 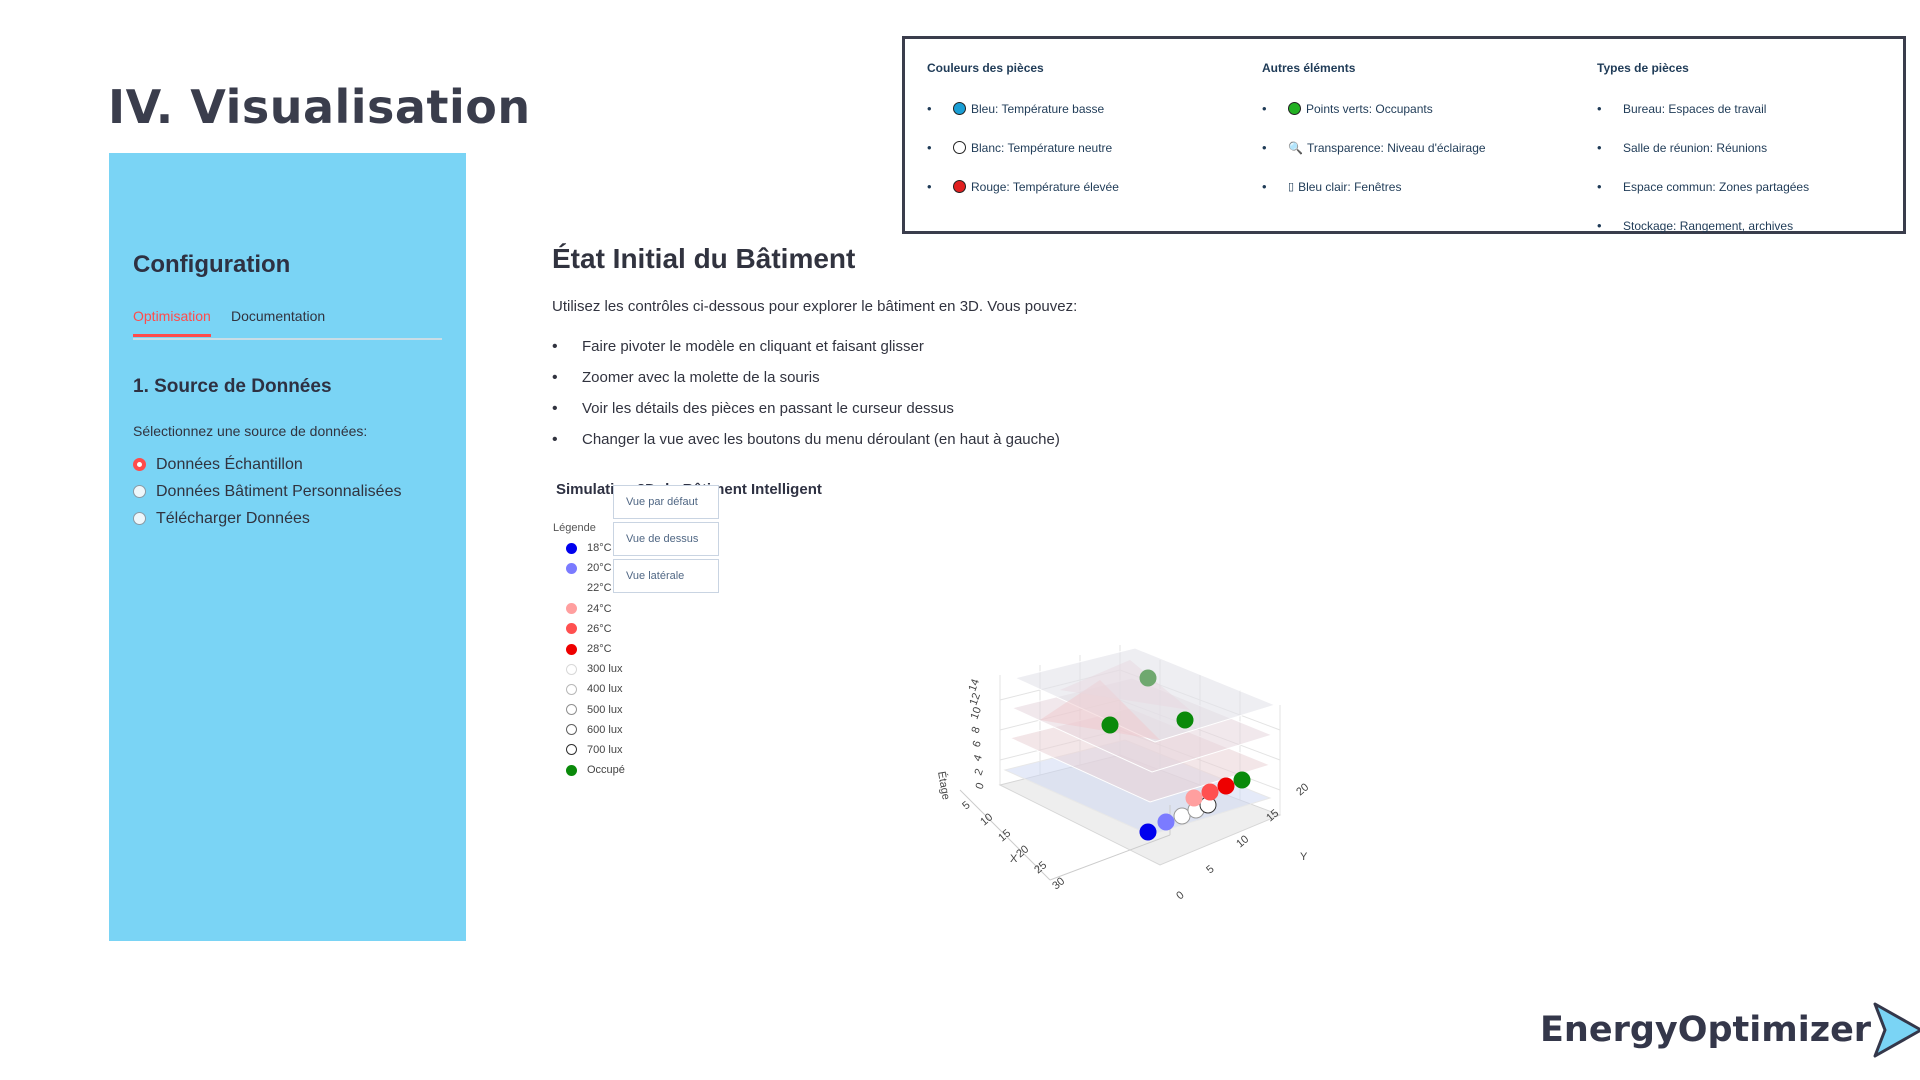 What do you see at coordinates (974, 685) in the screenshot?
I see `z-tick-label: 14` at bounding box center [974, 685].